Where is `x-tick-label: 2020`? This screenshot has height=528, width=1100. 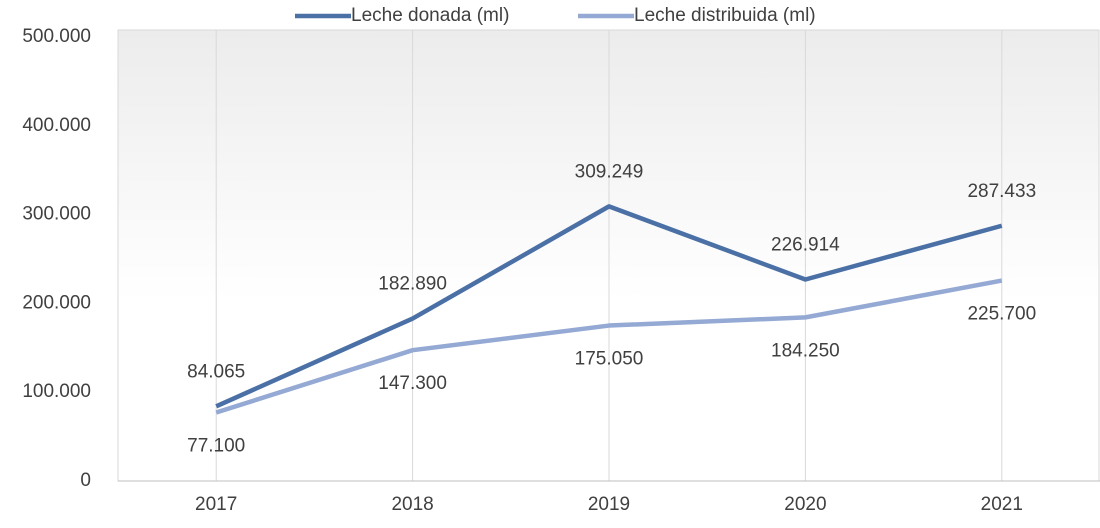
x-tick-label: 2020 is located at coordinates (805, 504).